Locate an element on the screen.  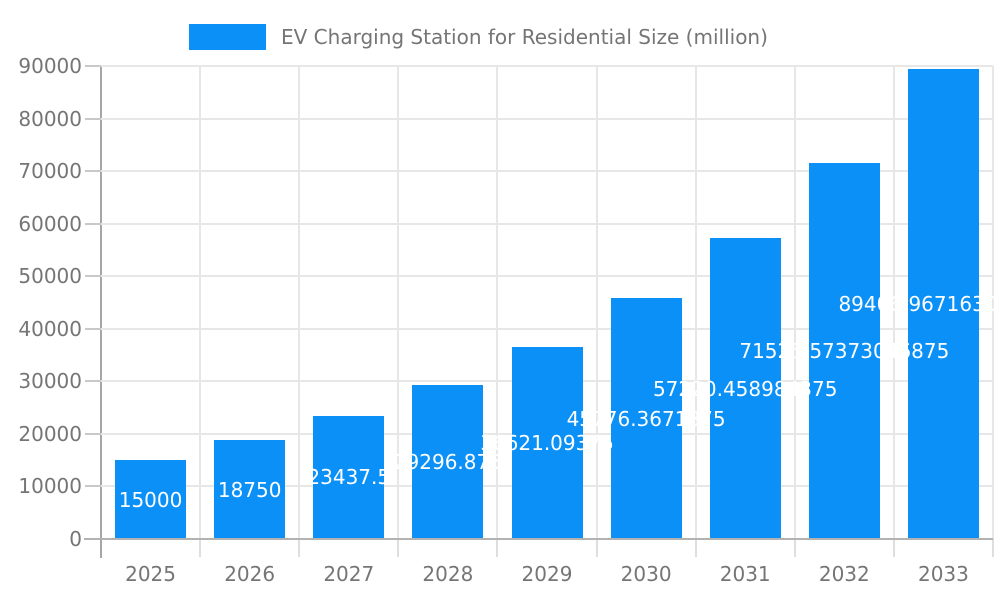
x-axis-label: 2025 is located at coordinates (150, 574).